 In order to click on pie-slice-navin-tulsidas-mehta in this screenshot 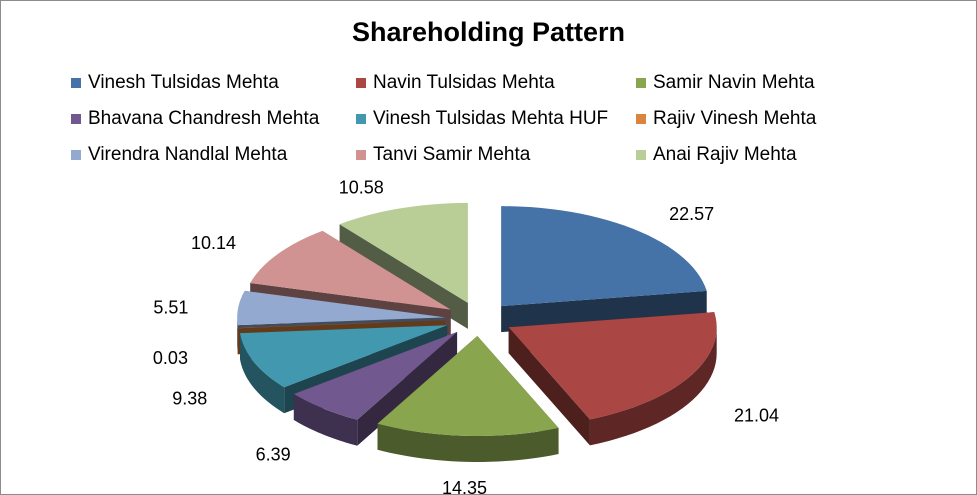, I will do `click(612, 379)`.